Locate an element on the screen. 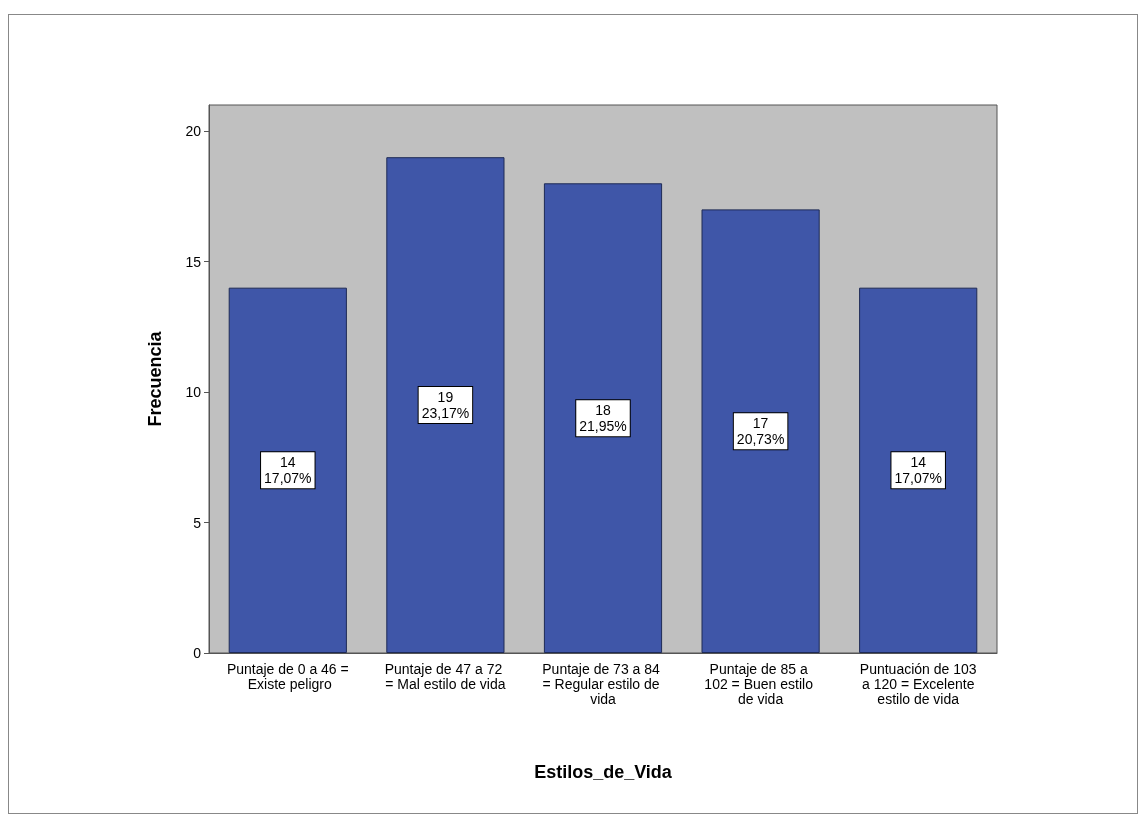 The width and height of the screenshot is (1140, 819). y-tick-label: 5 is located at coordinates (197, 522).